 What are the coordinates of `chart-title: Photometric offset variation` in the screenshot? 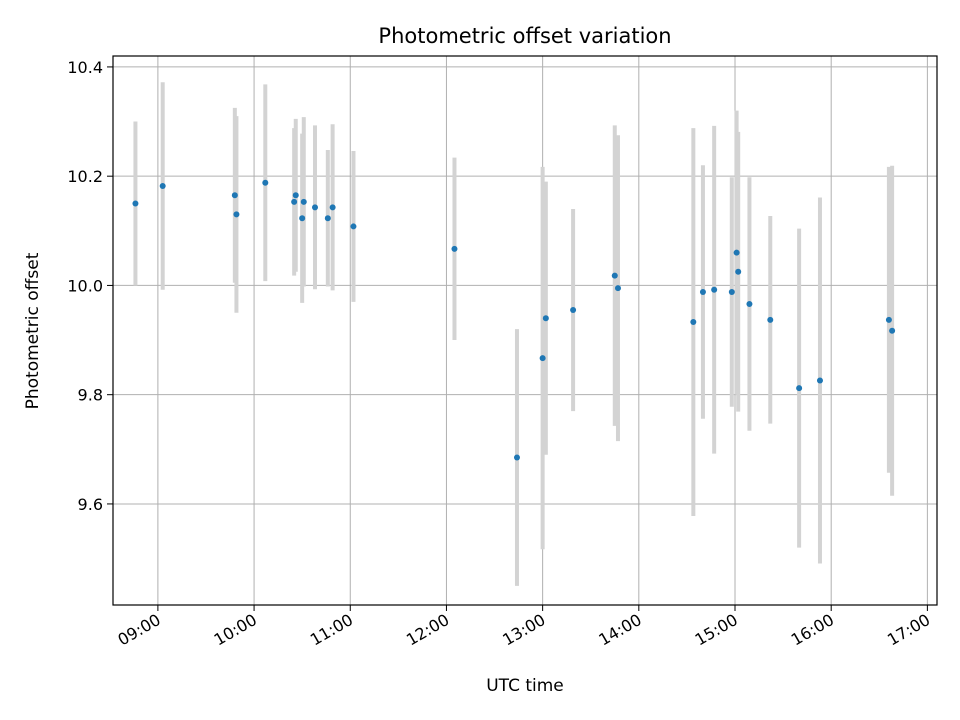 It's located at (524, 36).